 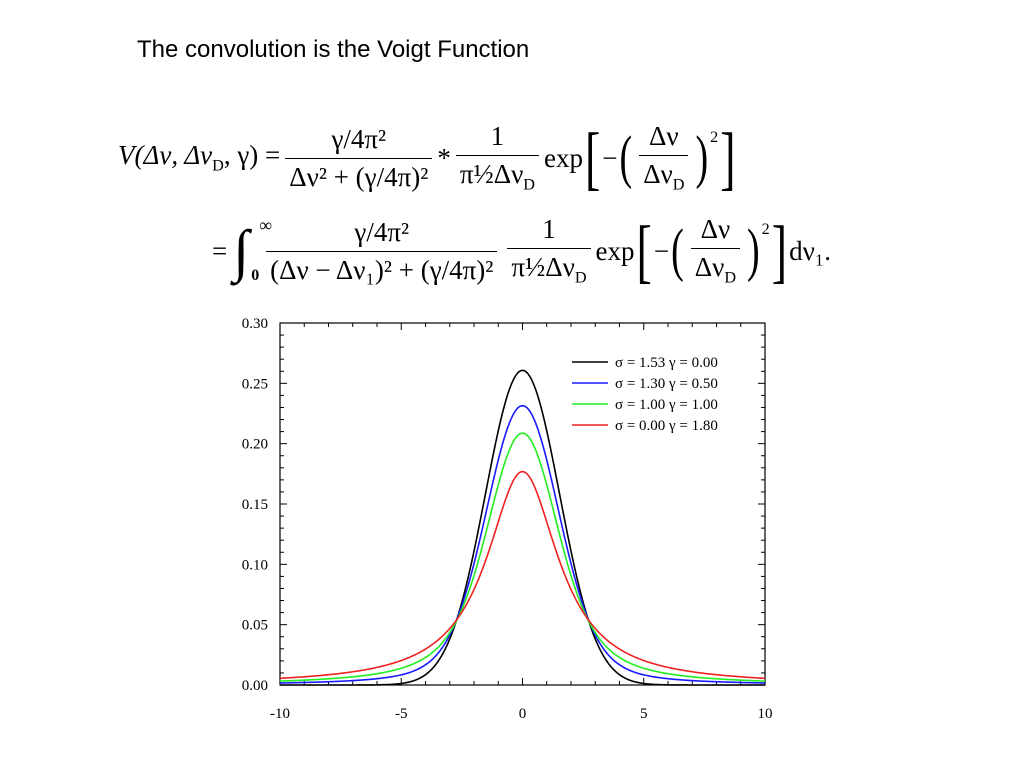 What do you see at coordinates (522, 575) in the screenshot?
I see `series-line` at bounding box center [522, 575].